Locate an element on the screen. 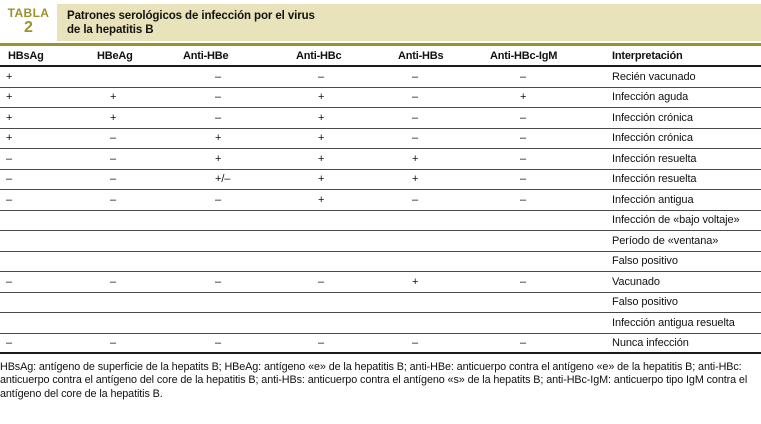  interpretation-cell: Vacunado is located at coordinates (636, 281).